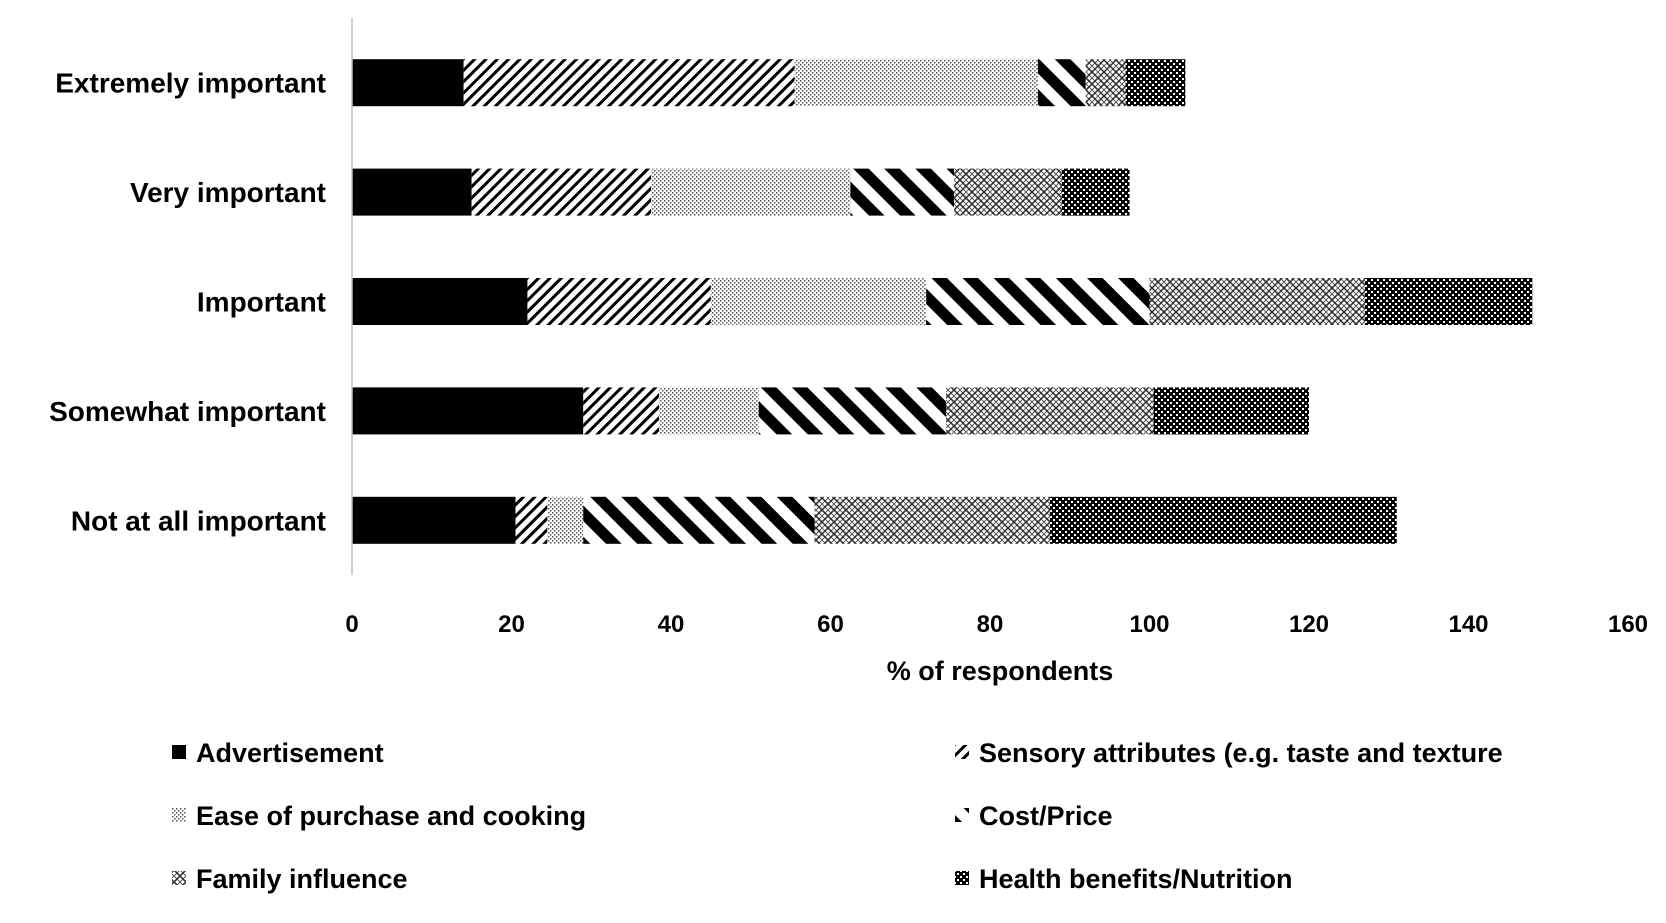 The image size is (1666, 923). I want to click on x-tick-label: 120, so click(1309, 624).